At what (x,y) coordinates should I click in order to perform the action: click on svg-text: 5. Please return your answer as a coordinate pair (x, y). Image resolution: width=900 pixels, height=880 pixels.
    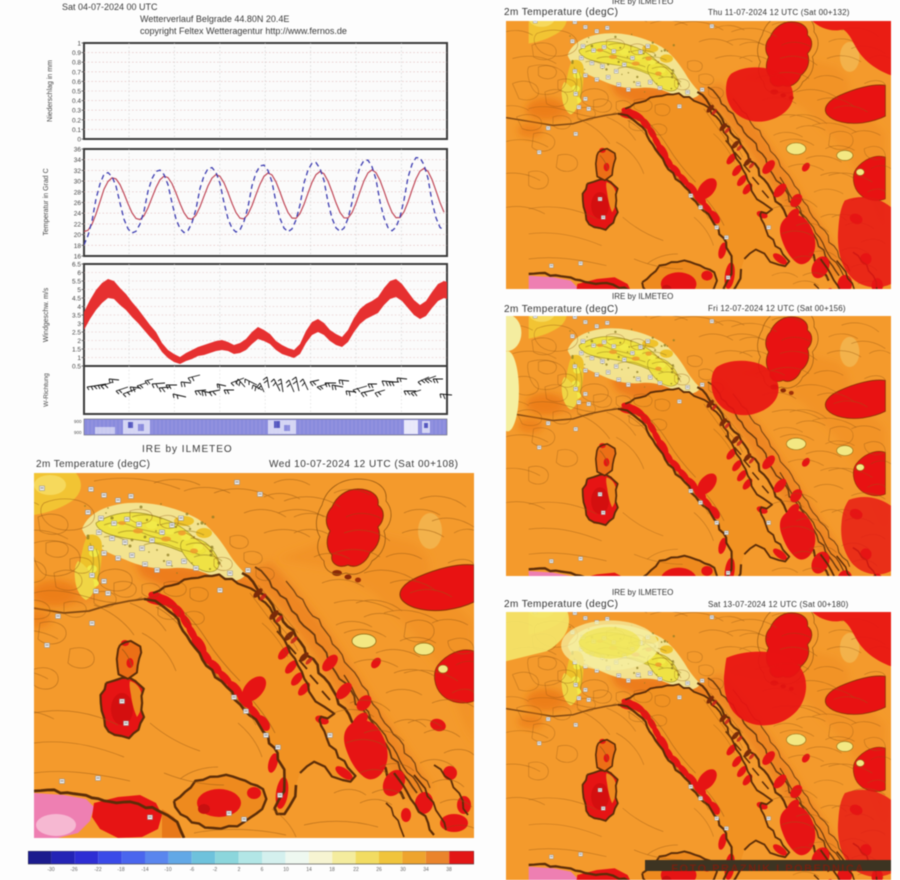
    Looking at the image, I should click on (79, 290).